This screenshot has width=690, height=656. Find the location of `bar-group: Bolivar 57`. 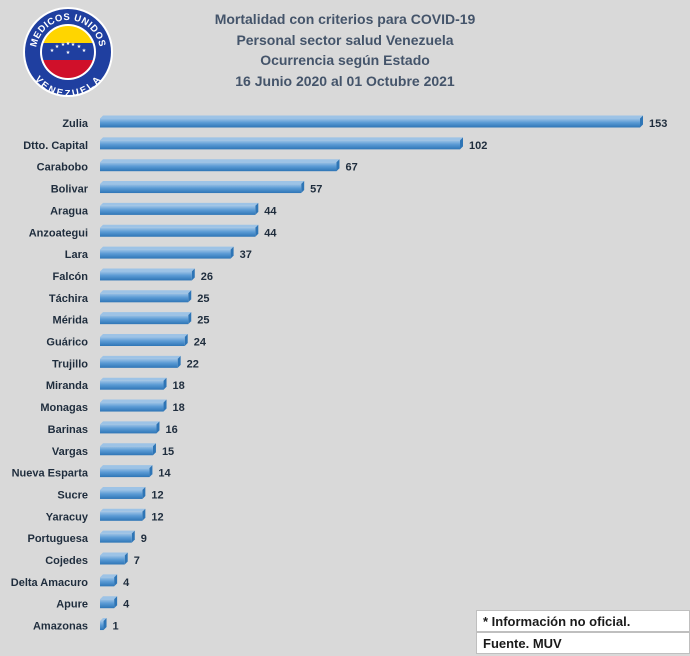

bar-group: Bolivar 57 is located at coordinates (186, 188).